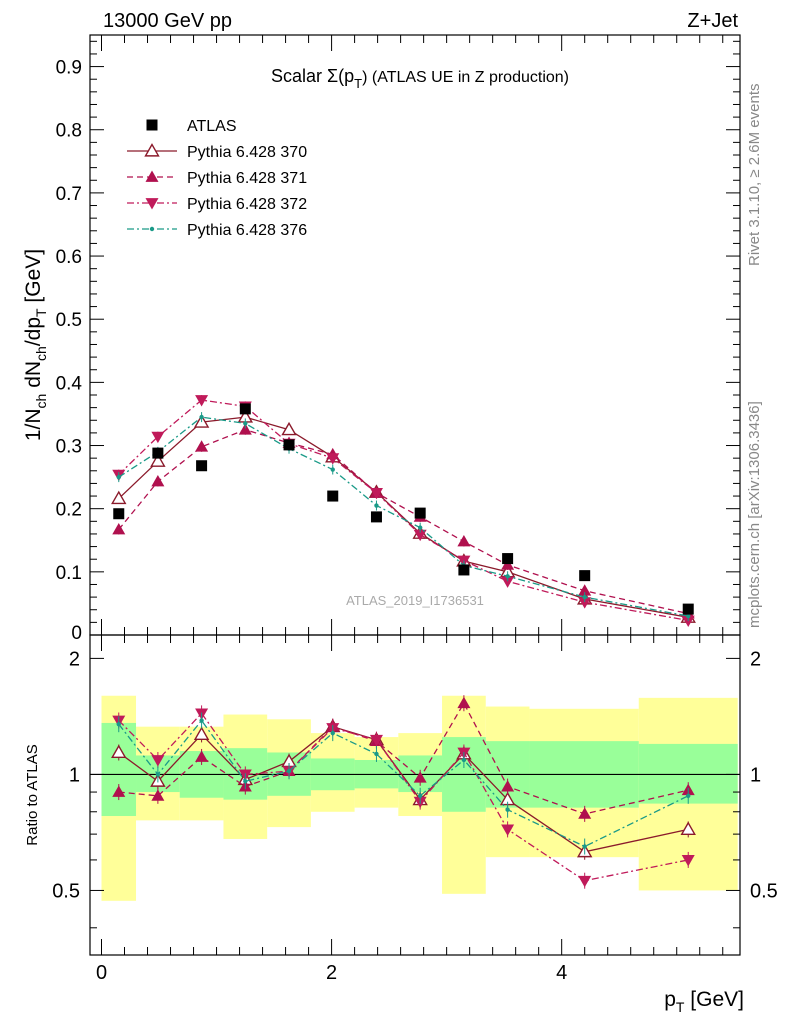 The height and width of the screenshot is (1024, 786). What do you see at coordinates (247, 178) in the screenshot?
I see `legend-label: Pythia 6.428 371` at bounding box center [247, 178].